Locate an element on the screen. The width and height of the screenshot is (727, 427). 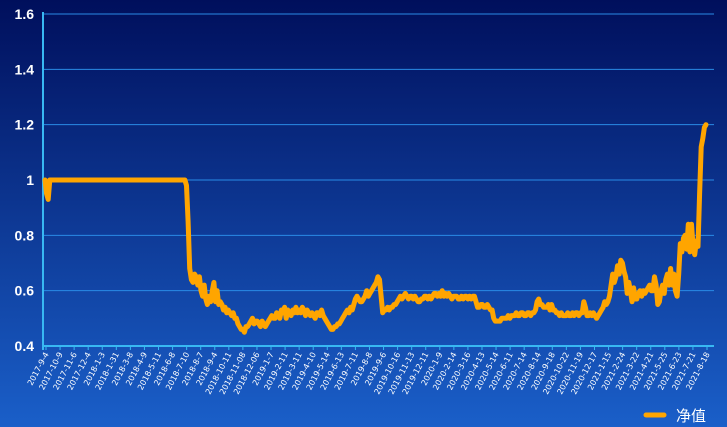
y-tick-label: 1 is located at coordinates (30, 180).